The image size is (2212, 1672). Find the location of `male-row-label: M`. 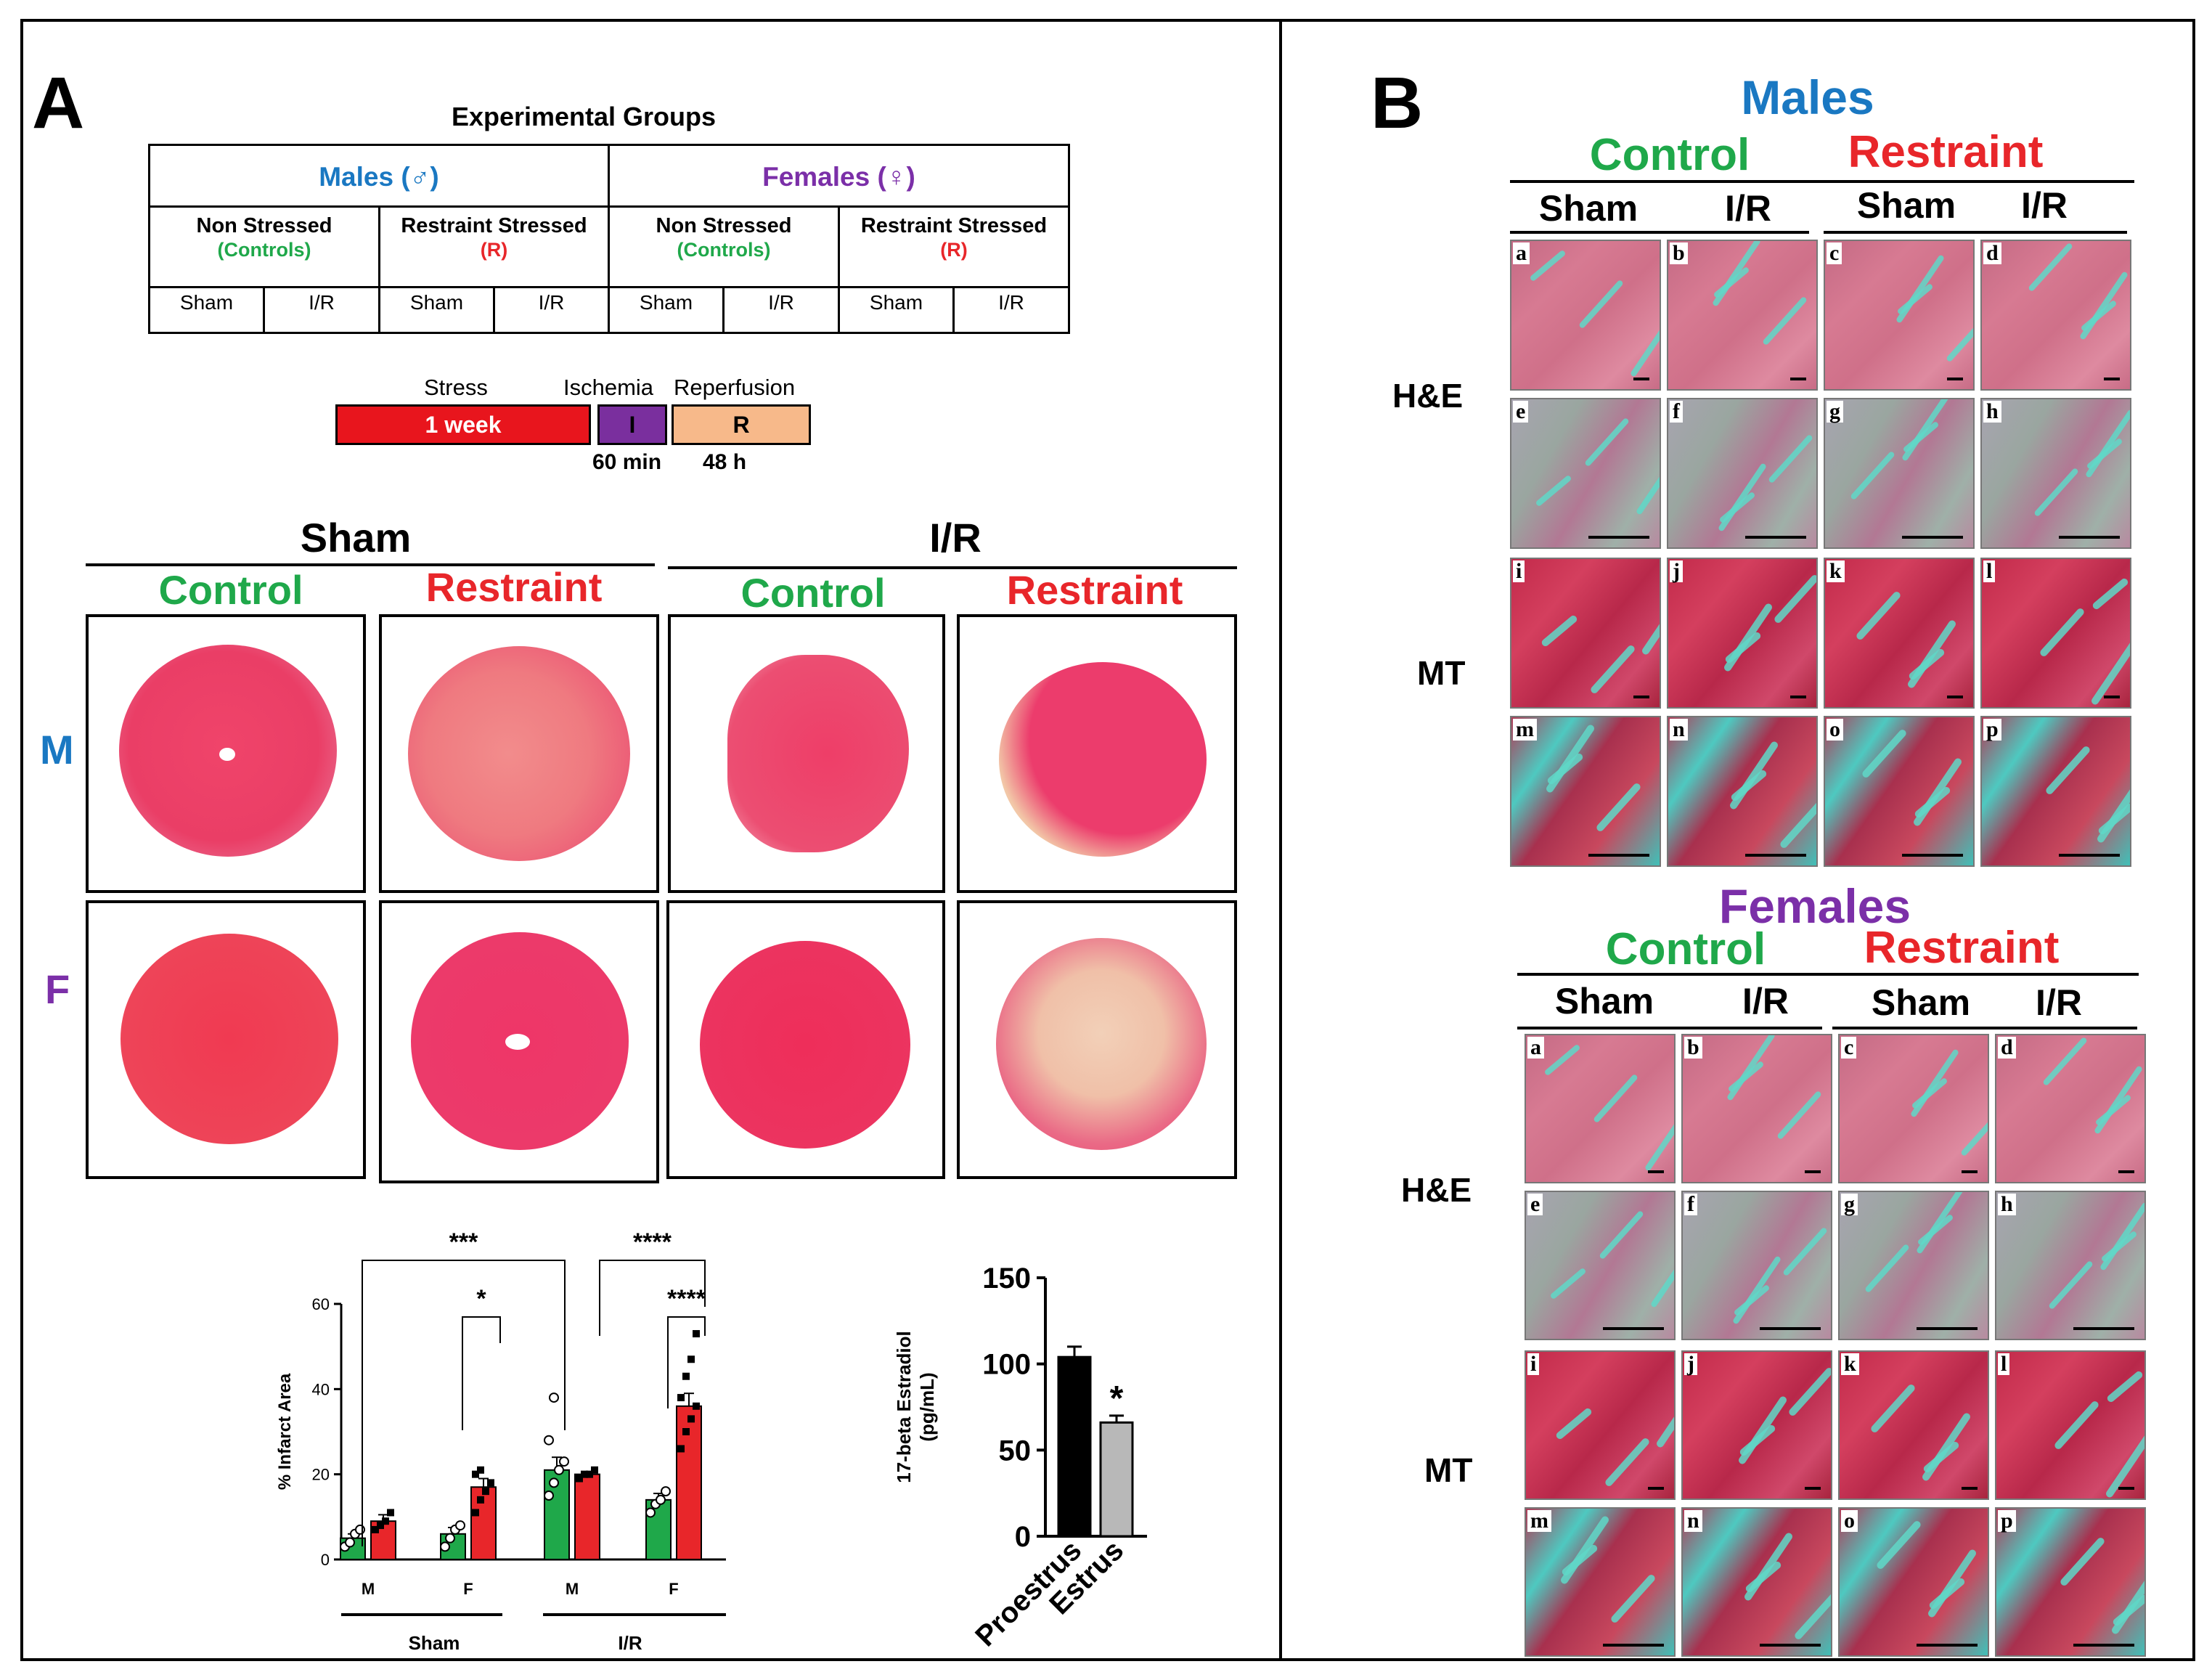

male-row-label: M is located at coordinates (57, 749).